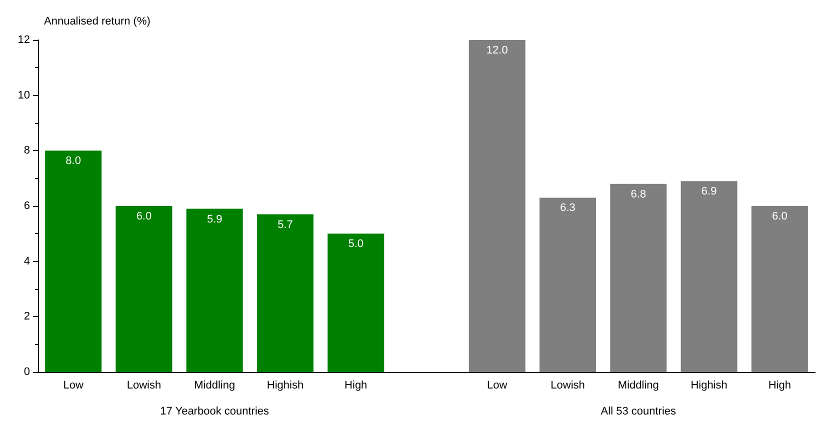 The image size is (825, 436). Describe the element at coordinates (27, 150) in the screenshot. I see `y-tick-label: 8` at that location.